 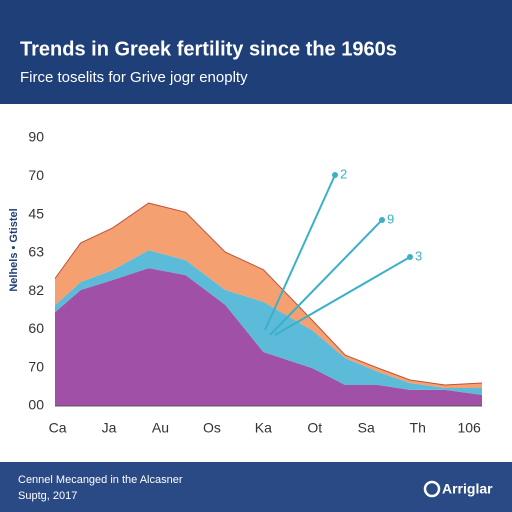 I want to click on annotation: 3, so click(x=418, y=255).